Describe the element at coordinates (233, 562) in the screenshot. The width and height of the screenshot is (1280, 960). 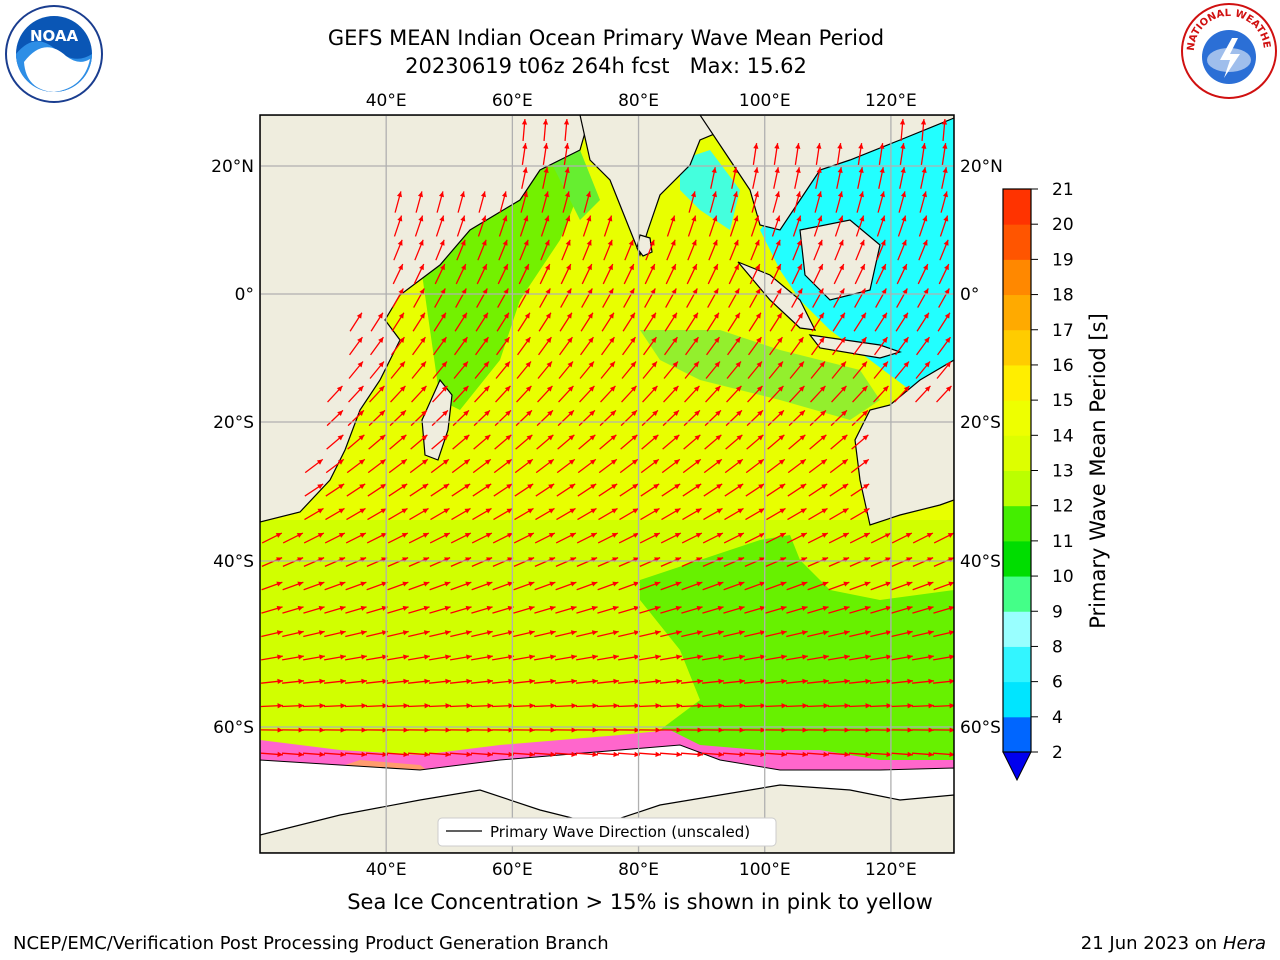
I see `lat-tick-label: 40°S` at that location.